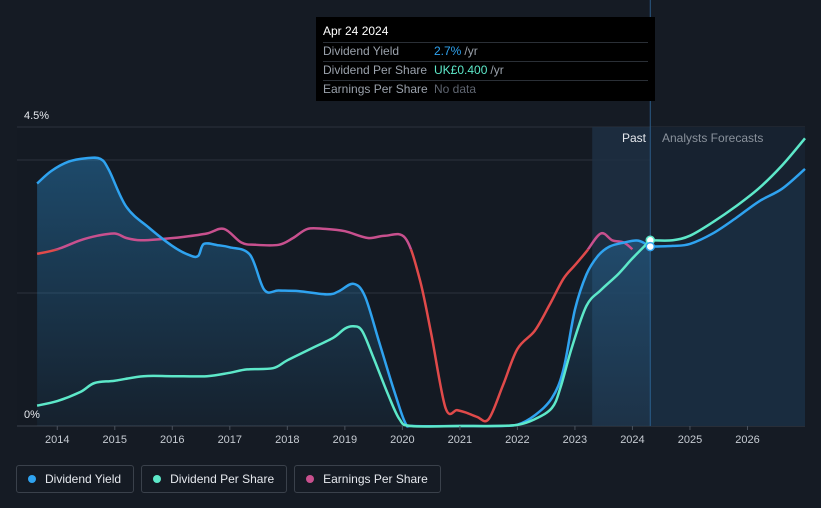  Describe the element at coordinates (356, 31) in the screenshot. I see `tooltip-date: Apr 24 2024` at that location.